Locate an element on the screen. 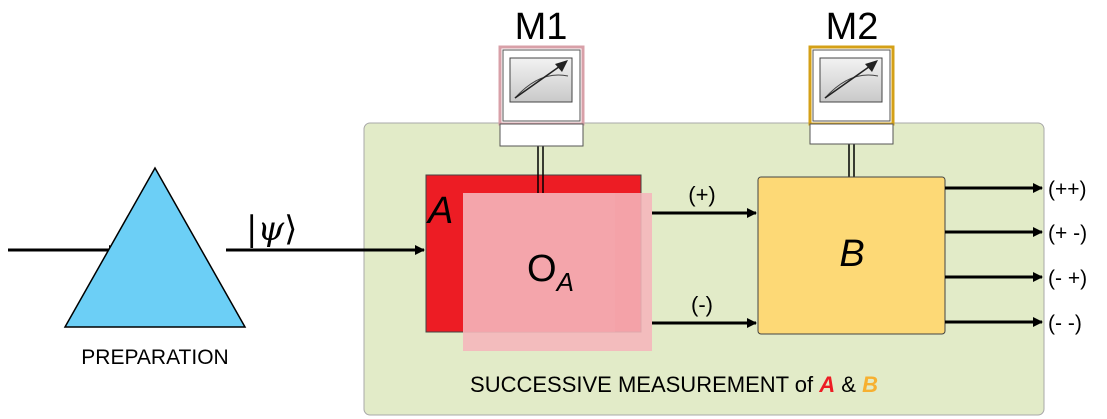 The height and width of the screenshot is (419, 1107). ket-psi: ψ is located at coordinates (270, 229).